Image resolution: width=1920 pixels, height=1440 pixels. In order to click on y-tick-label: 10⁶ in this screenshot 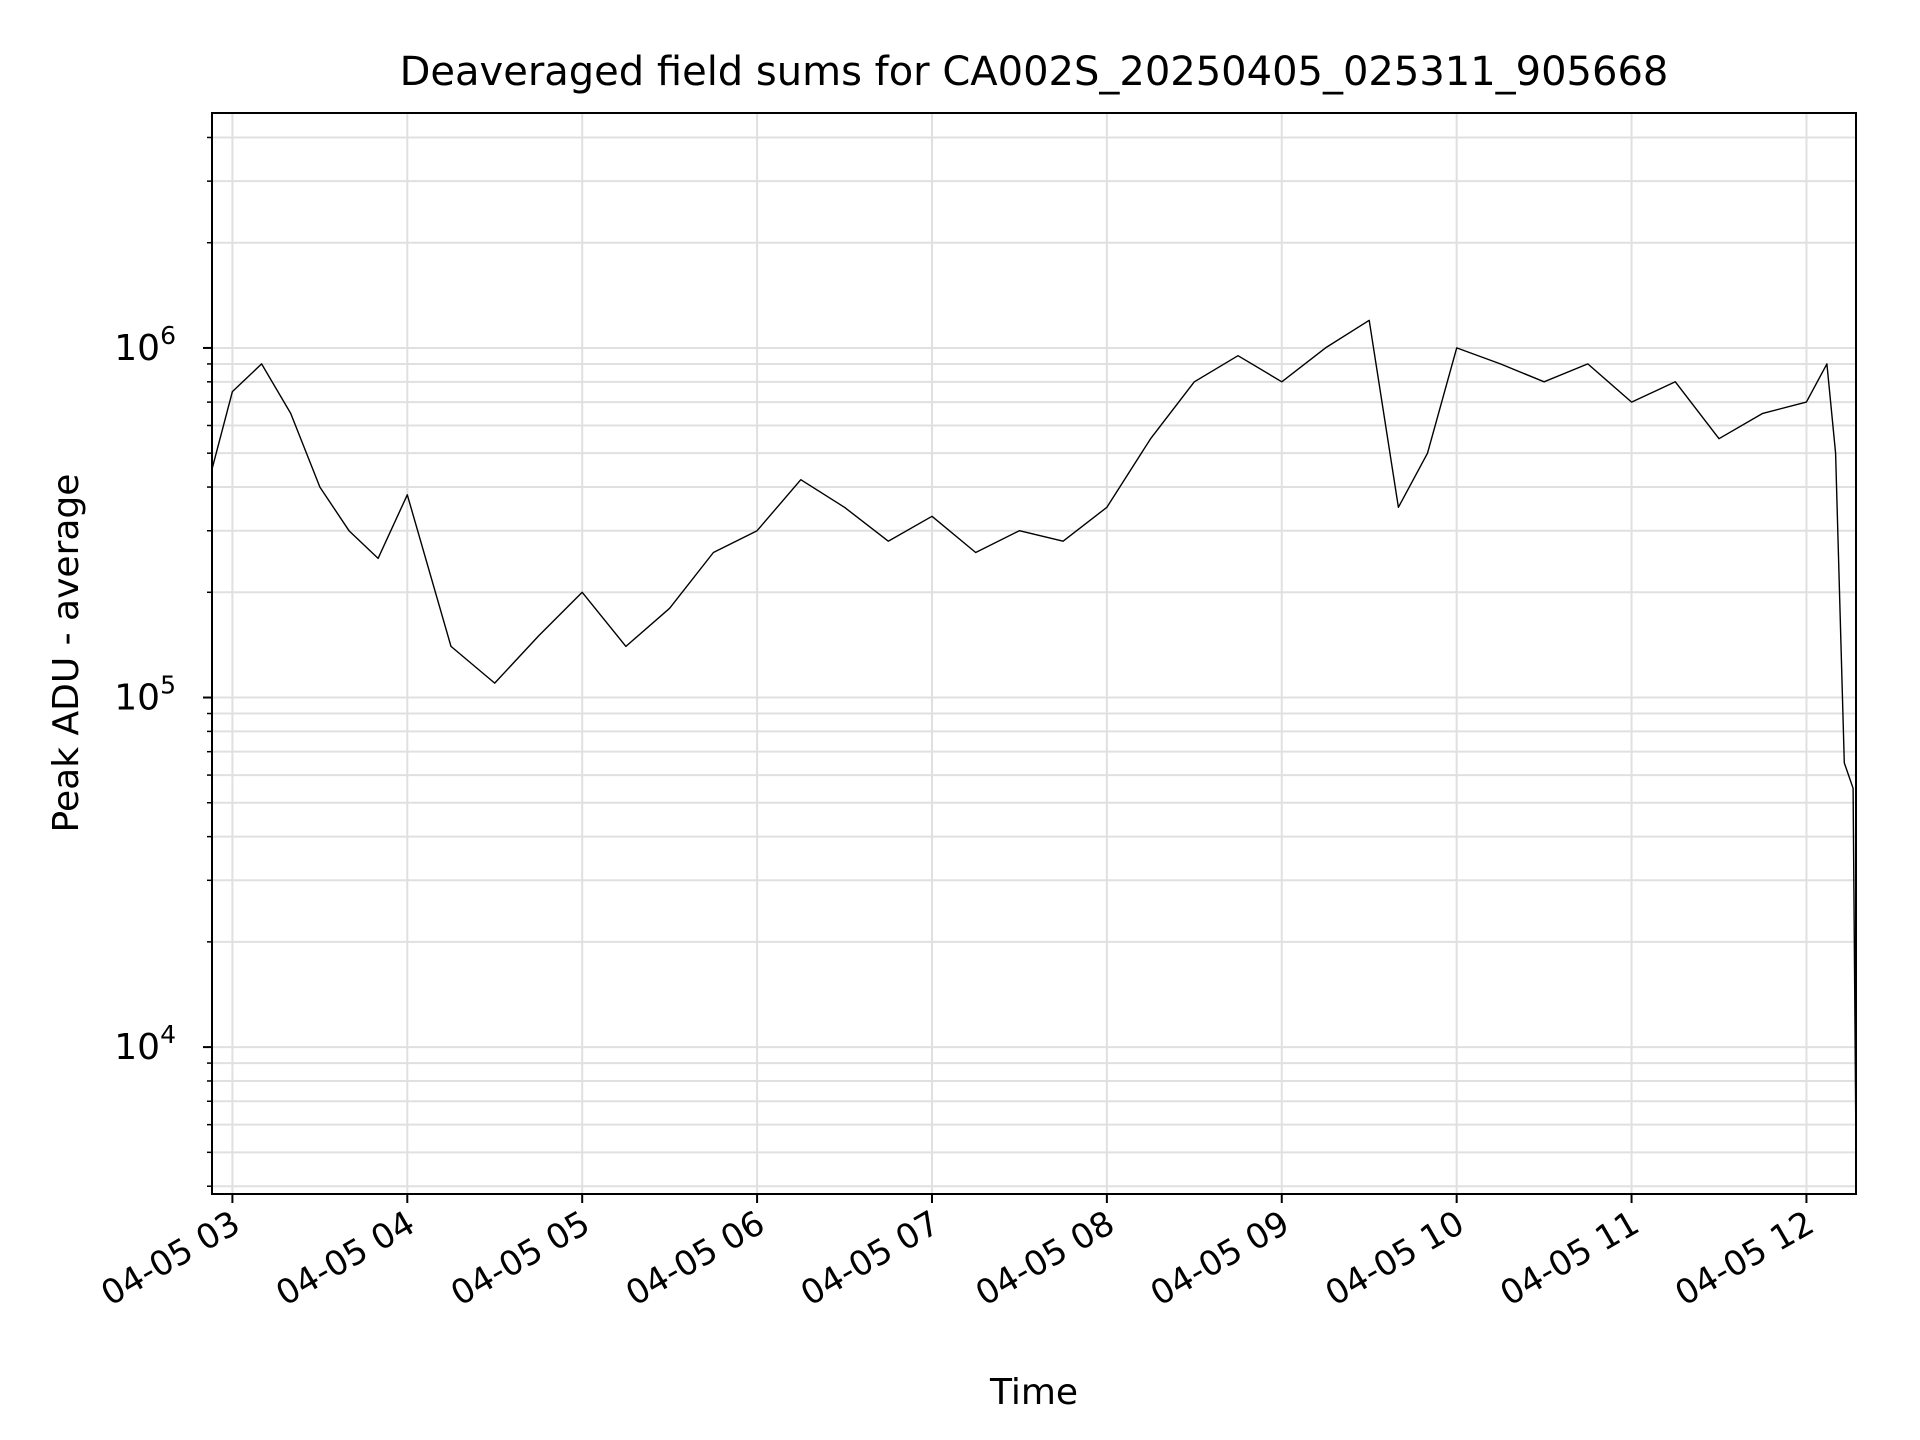, I will do `click(145, 345)`.